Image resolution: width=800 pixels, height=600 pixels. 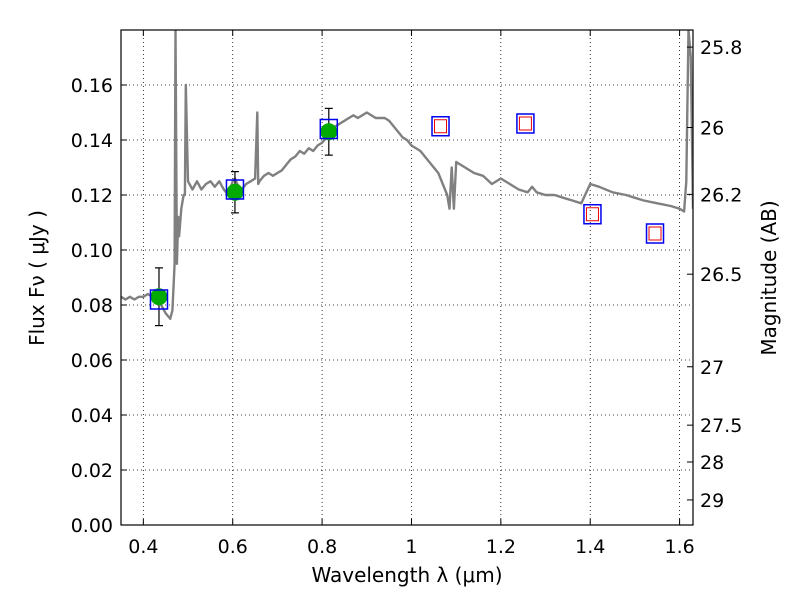 What do you see at coordinates (411, 547) in the screenshot?
I see `x-tick-label: 1` at bounding box center [411, 547].